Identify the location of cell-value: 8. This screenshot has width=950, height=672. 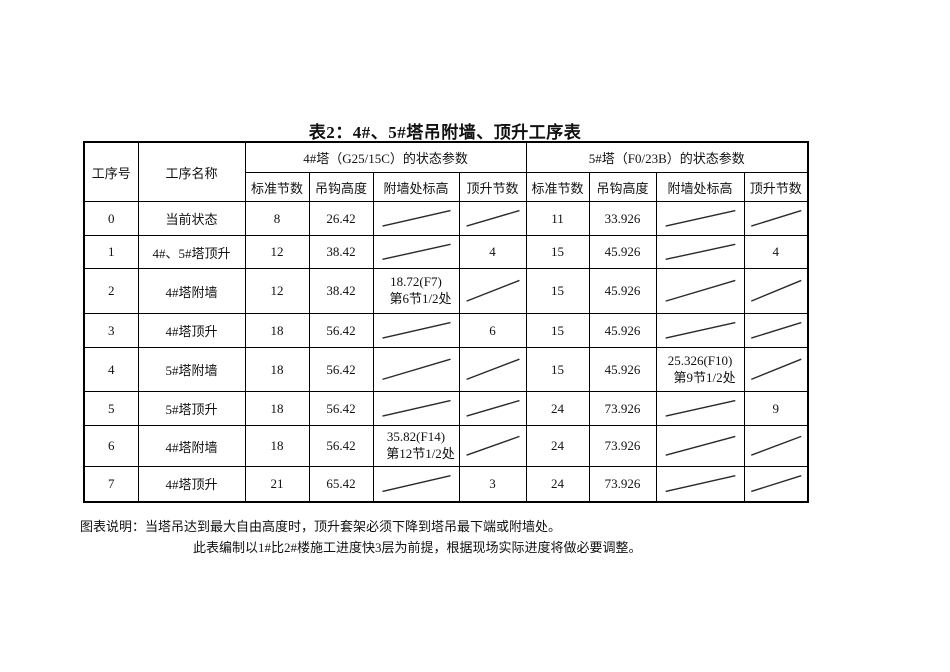
(277, 218).